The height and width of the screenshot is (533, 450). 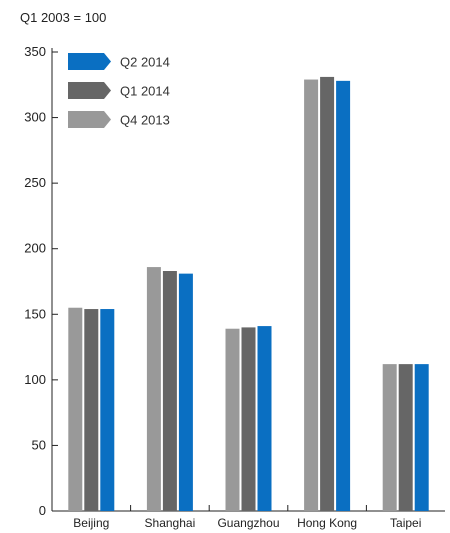 What do you see at coordinates (75, 409) in the screenshot?
I see `bar-beijing-q4-2013` at bounding box center [75, 409].